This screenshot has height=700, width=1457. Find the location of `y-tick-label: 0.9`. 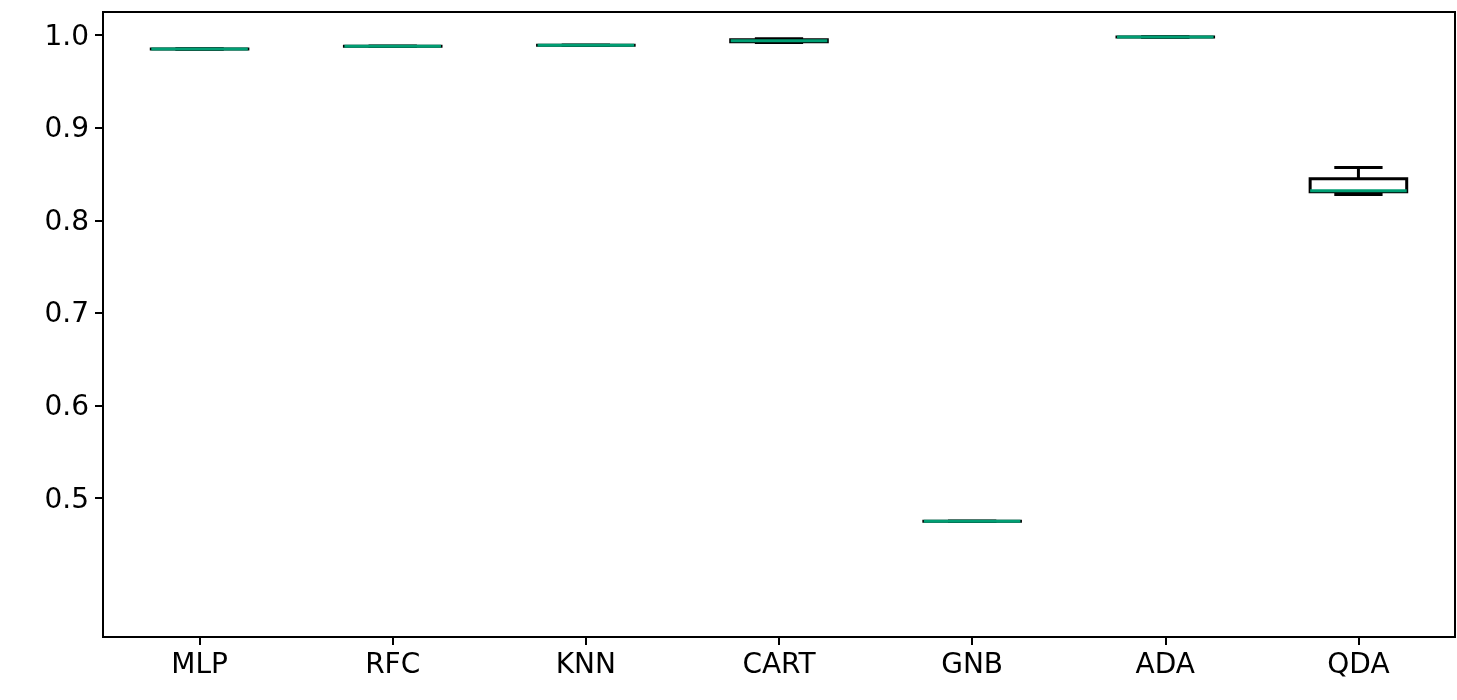

y-tick-label: 0.9 is located at coordinates (66, 128).